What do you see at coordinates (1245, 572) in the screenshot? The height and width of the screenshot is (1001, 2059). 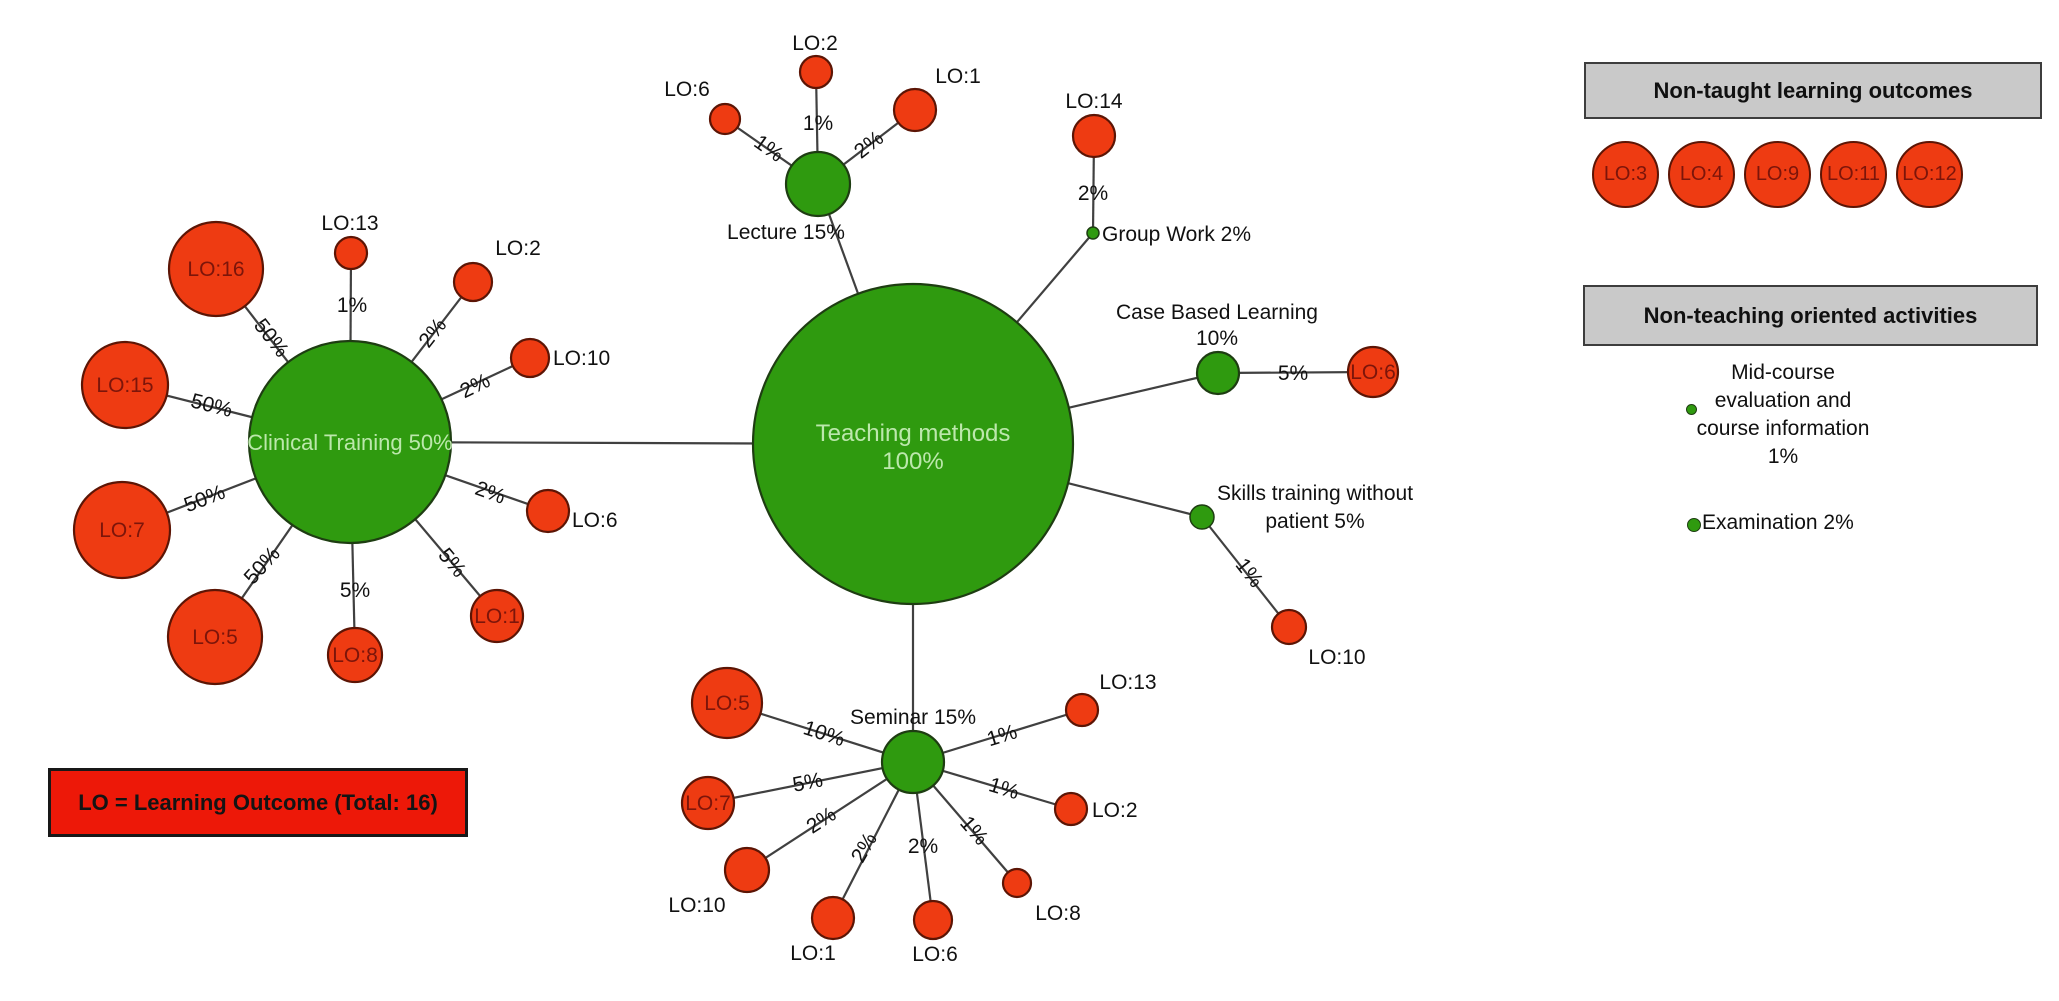 I see `edge-skills-sk10` at bounding box center [1245, 572].